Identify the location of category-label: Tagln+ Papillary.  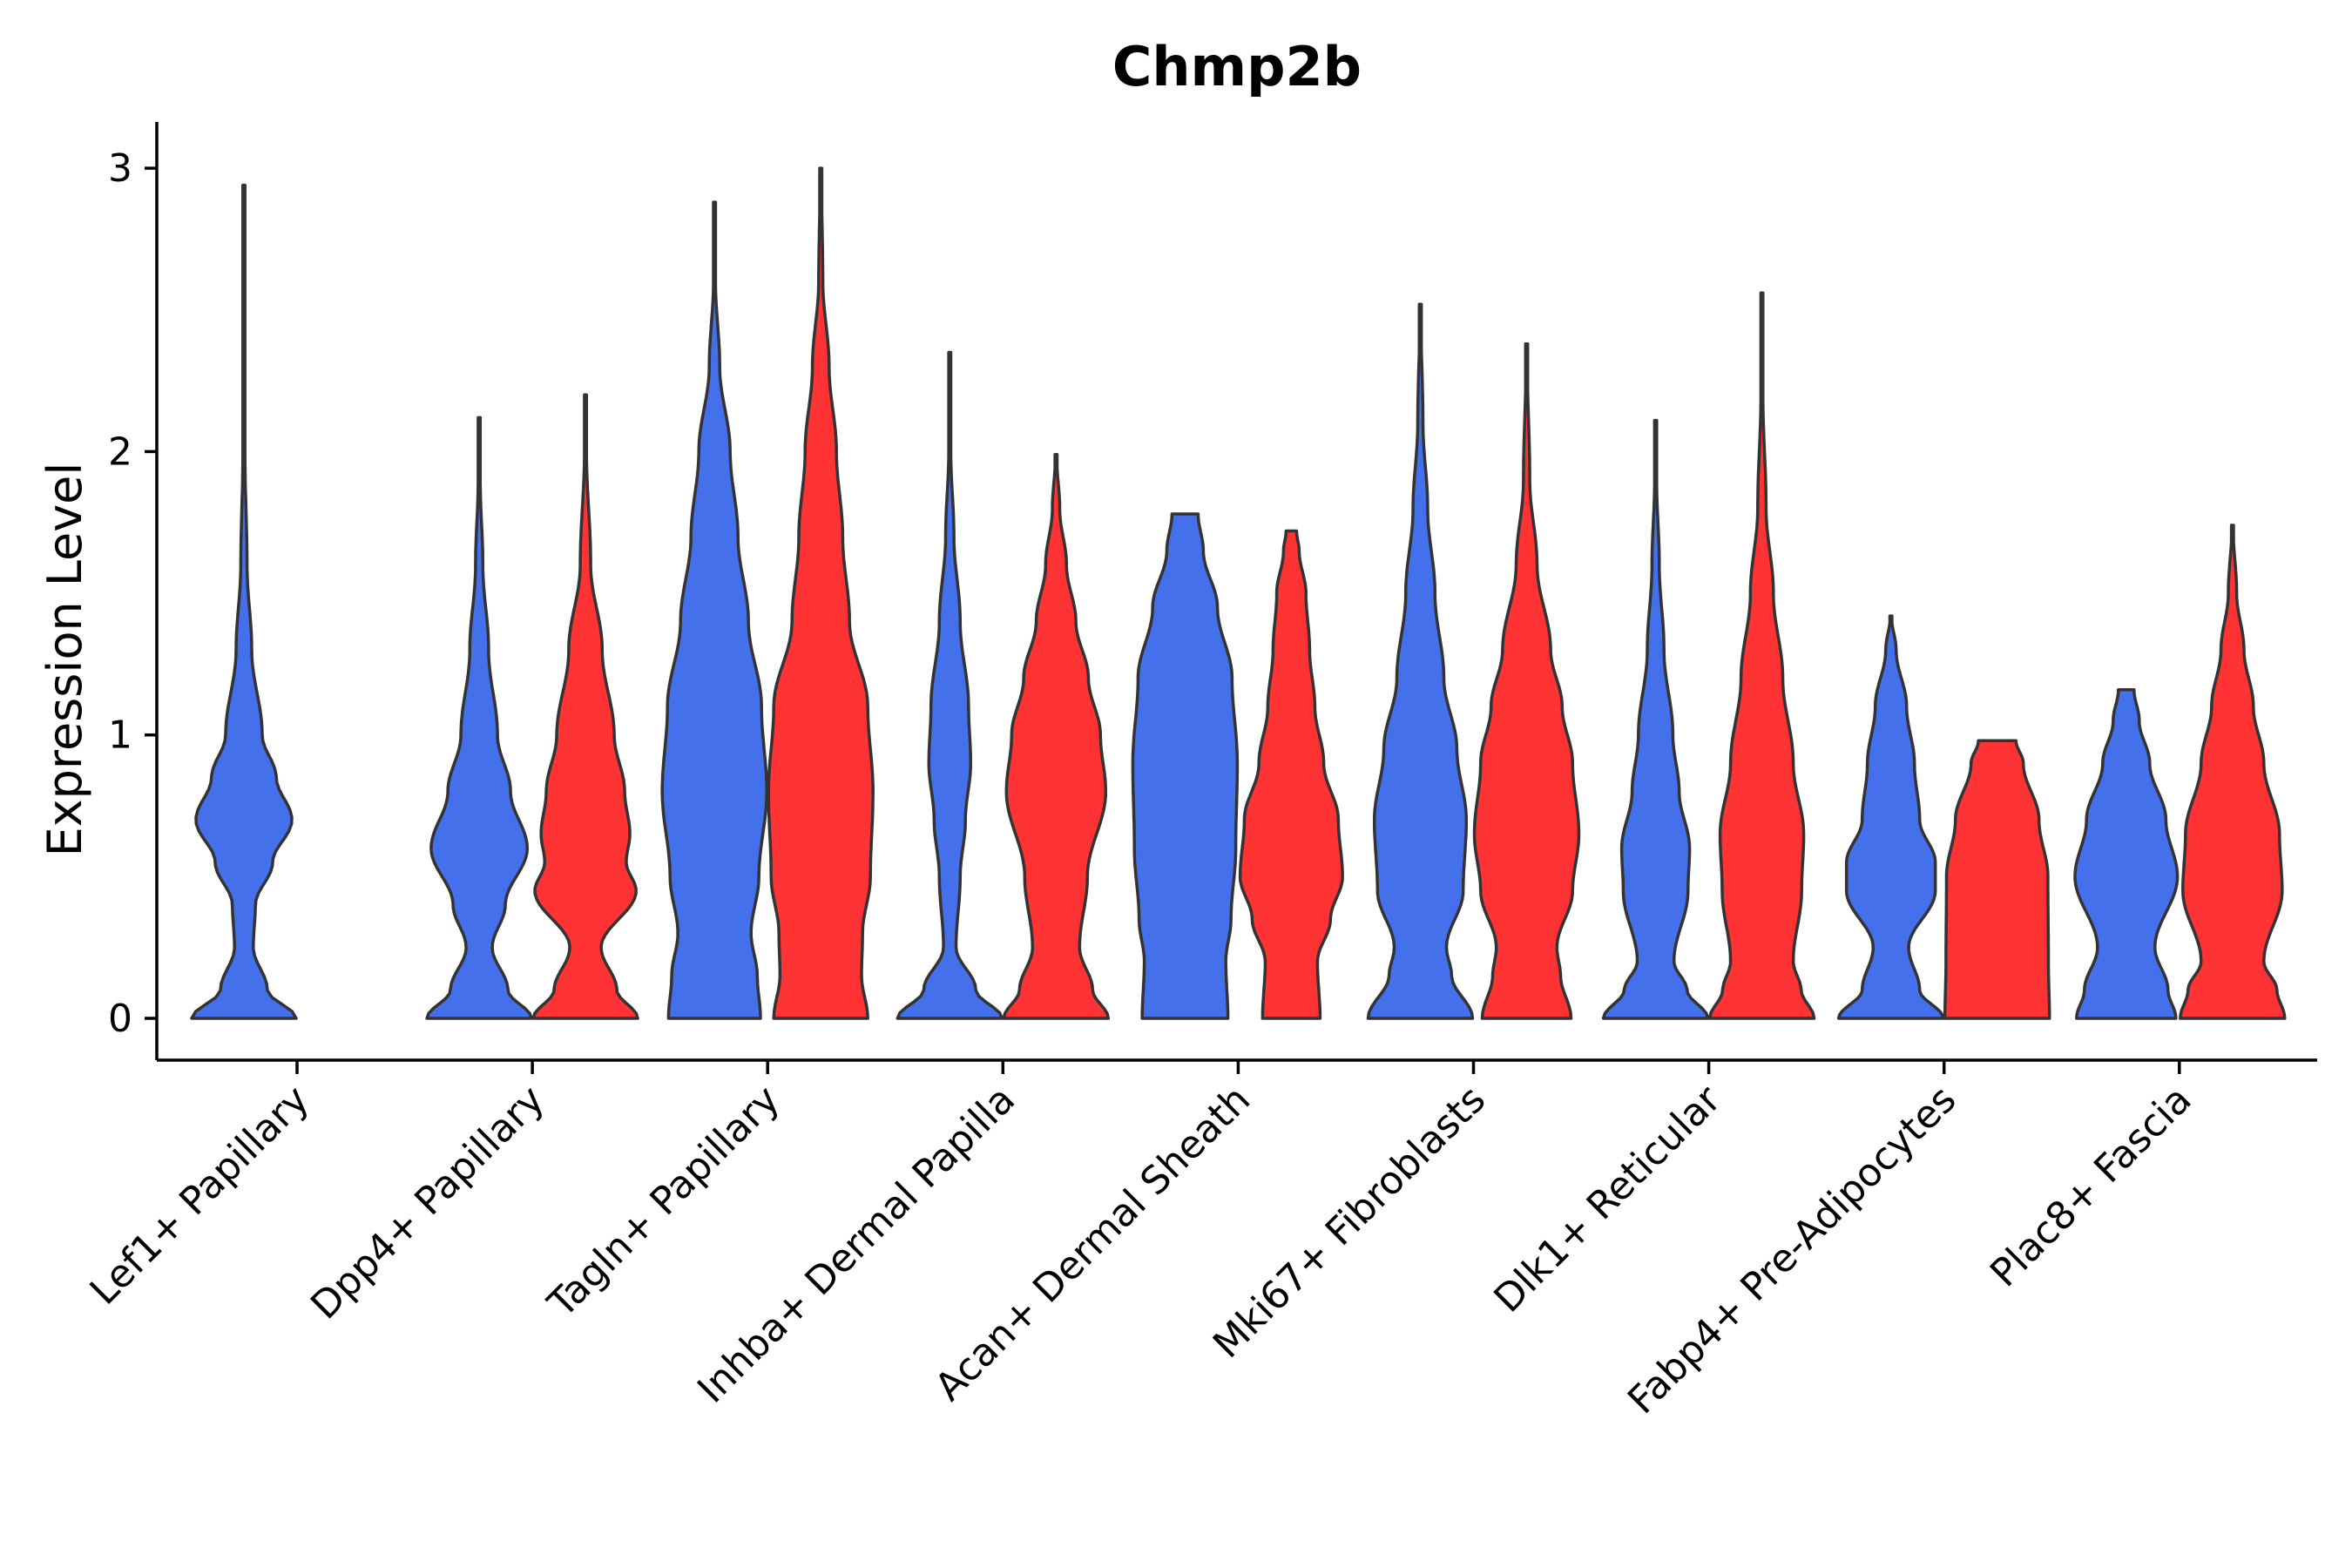
(663, 1202).